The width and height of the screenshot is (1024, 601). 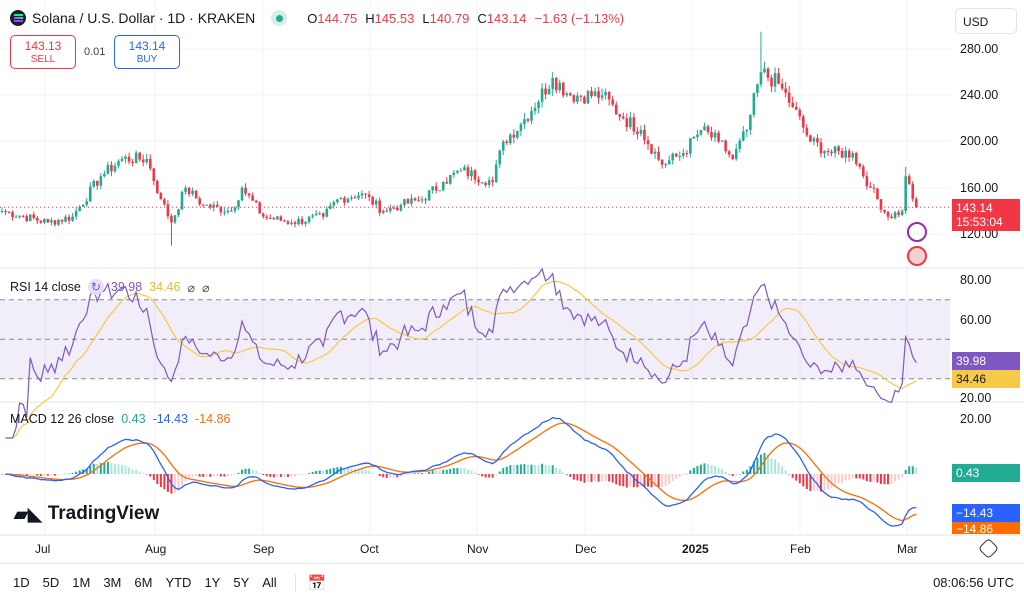 What do you see at coordinates (62, 419) in the screenshot?
I see `macd-title: MACD 12 26 close` at bounding box center [62, 419].